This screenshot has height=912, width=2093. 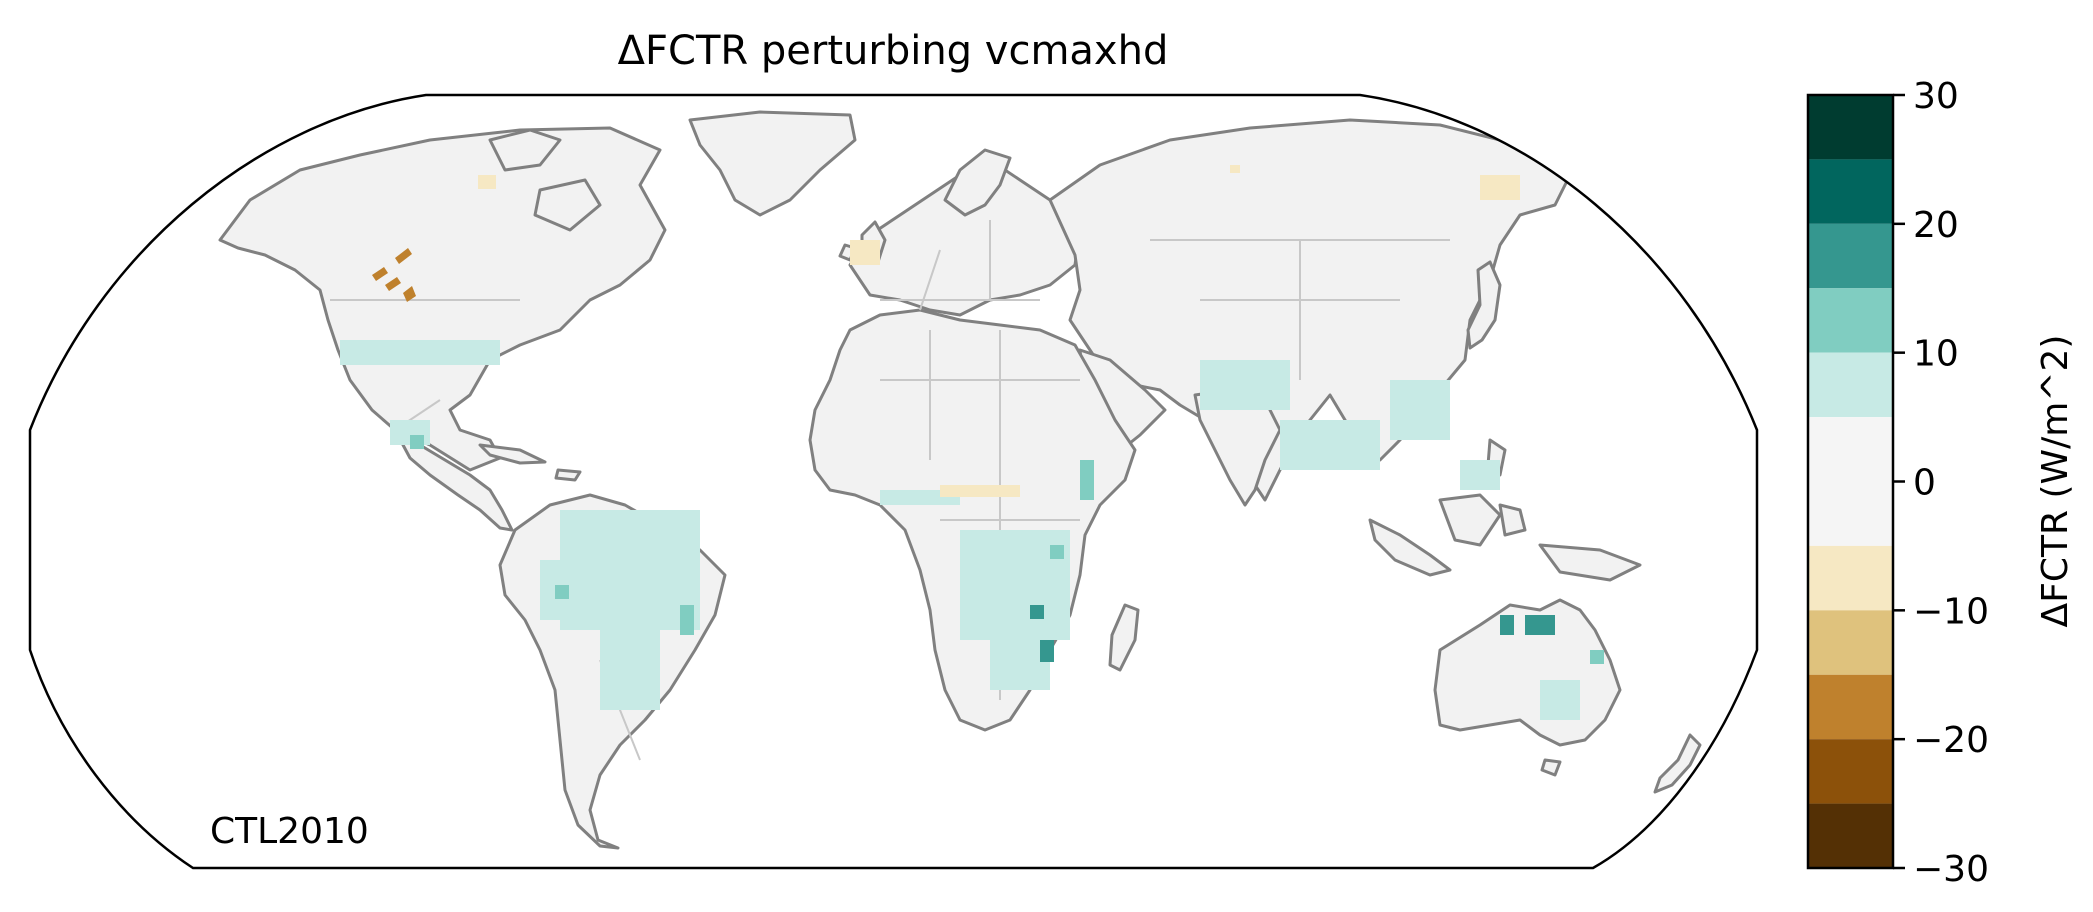 What do you see at coordinates (530, 462) in the screenshot?
I see `caribbean-islands` at bounding box center [530, 462].